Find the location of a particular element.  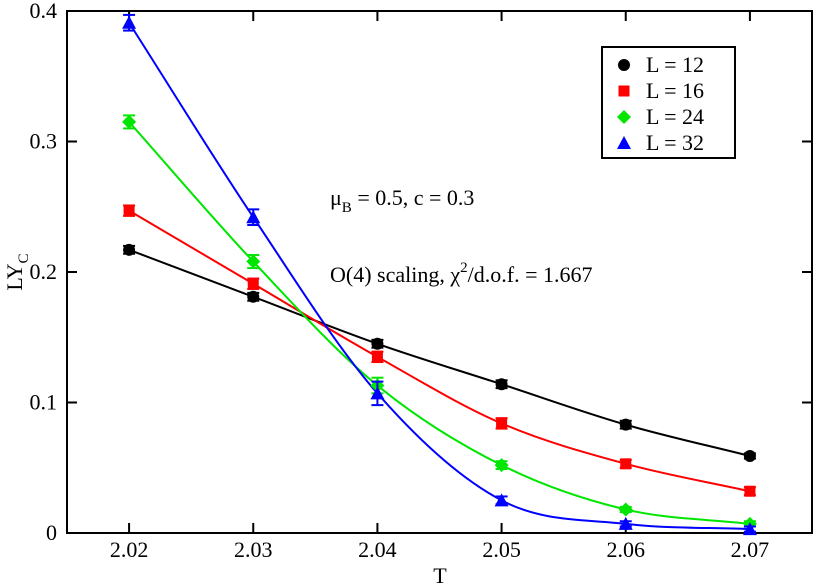

x-tick-label: 2.05 is located at coordinates (501, 549).